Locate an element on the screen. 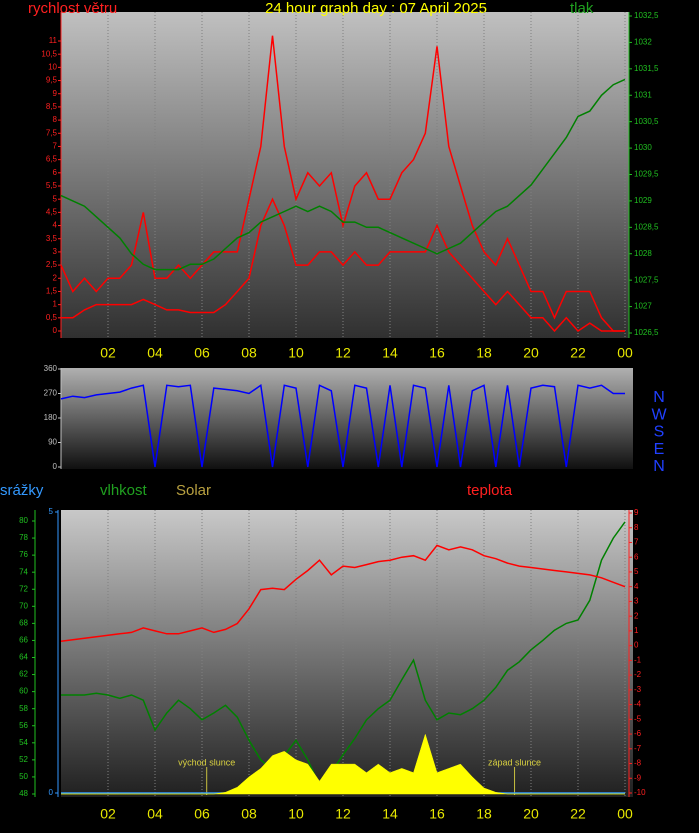 This screenshot has height=833, width=699. y-tick-label: 74 is located at coordinates (23, 571).